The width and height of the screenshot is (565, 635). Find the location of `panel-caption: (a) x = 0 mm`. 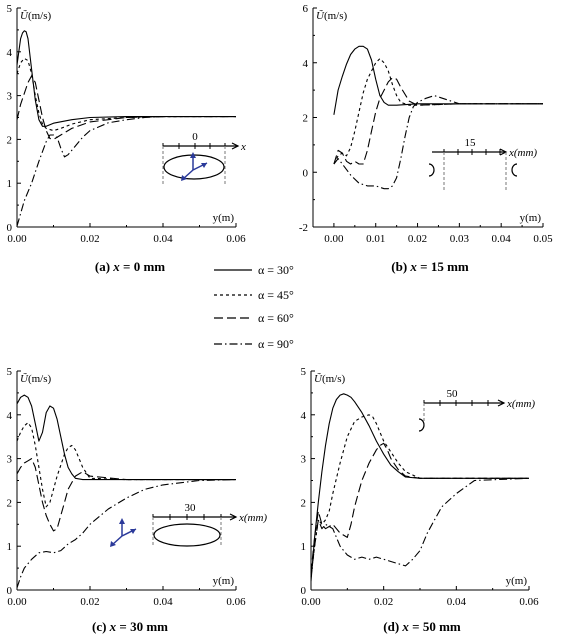

panel-caption: (a) x = 0 mm is located at coordinates (130, 266).